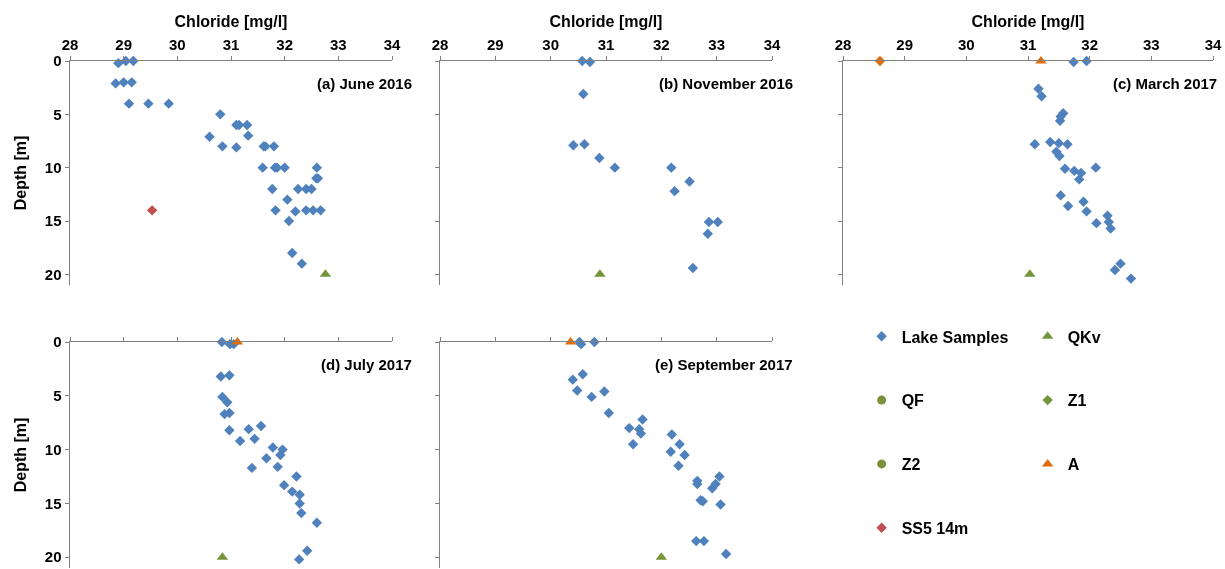 The height and width of the screenshot is (569, 1225). I want to click on legend-label: QF, so click(913, 401).